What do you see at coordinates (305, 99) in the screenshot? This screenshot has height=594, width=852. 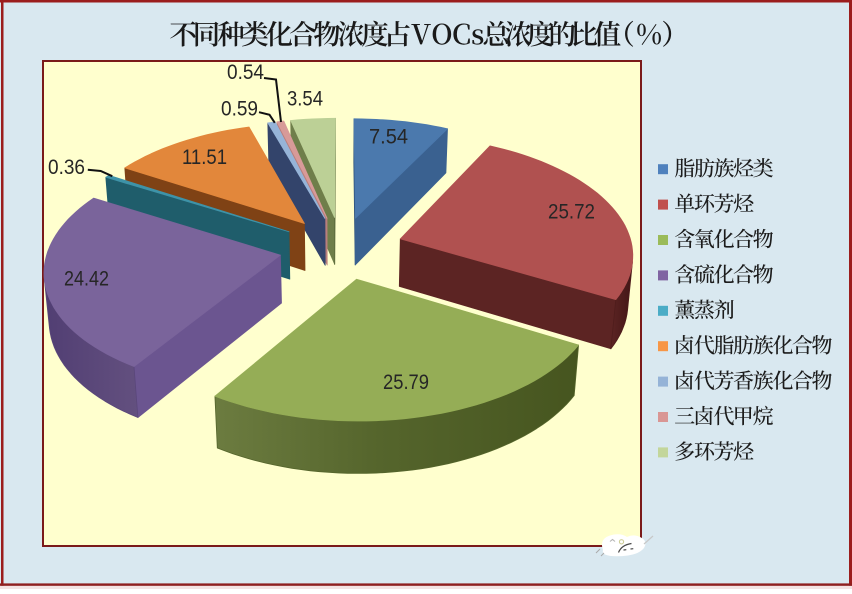 I see `svg-text: 3.54` at bounding box center [305, 99].